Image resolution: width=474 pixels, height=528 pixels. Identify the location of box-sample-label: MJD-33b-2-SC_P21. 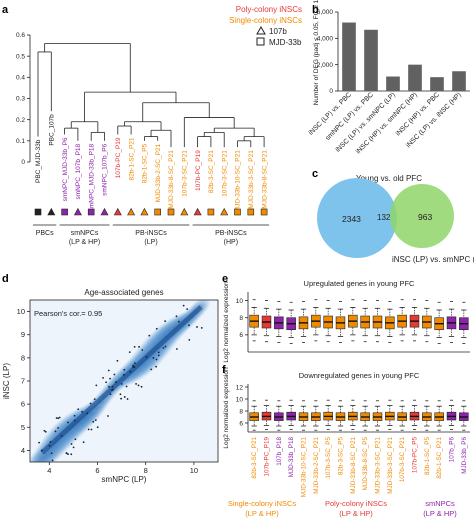
(316, 465).